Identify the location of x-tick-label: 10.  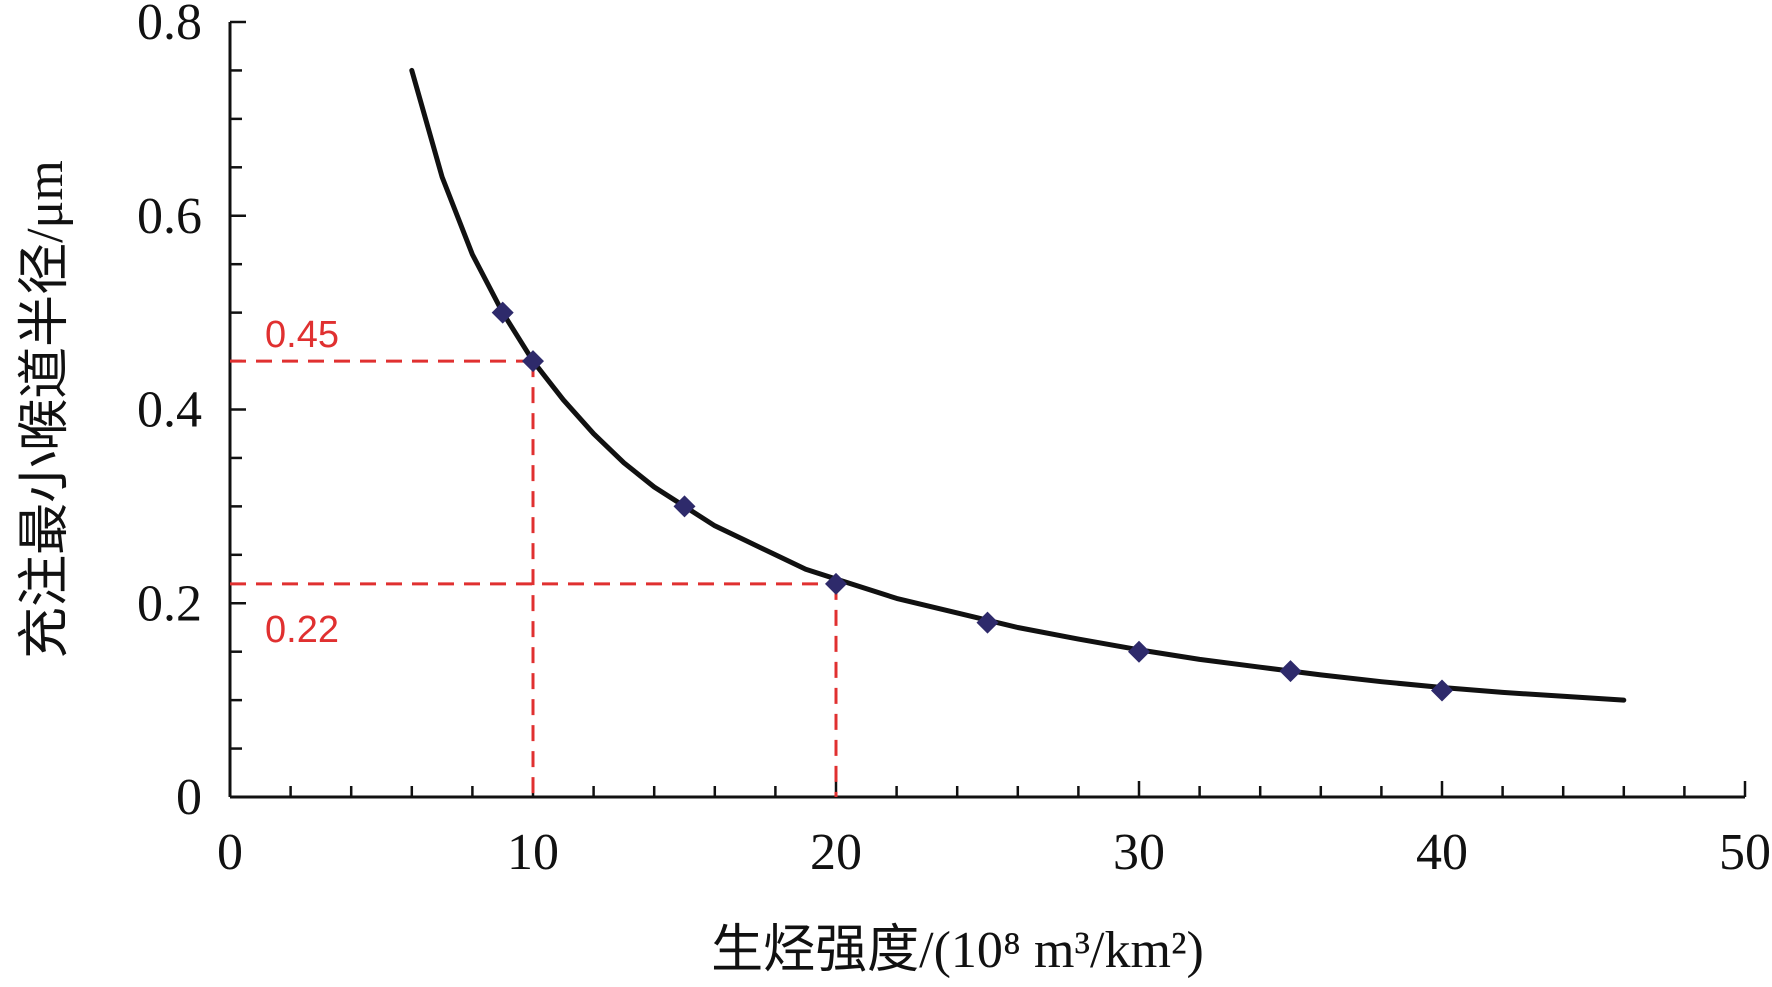
(533, 852).